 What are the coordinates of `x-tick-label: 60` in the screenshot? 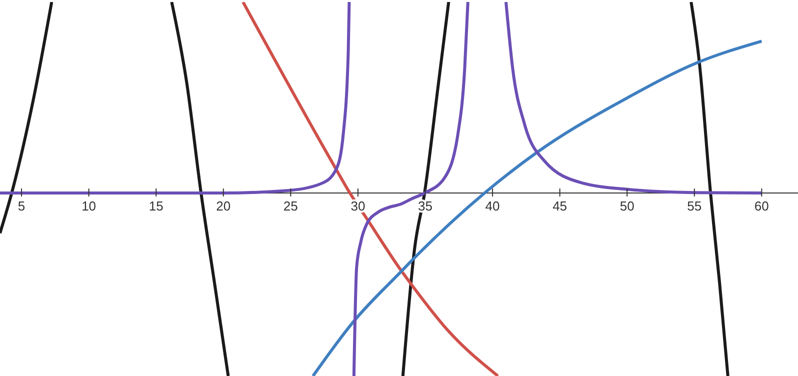 It's located at (761, 206).